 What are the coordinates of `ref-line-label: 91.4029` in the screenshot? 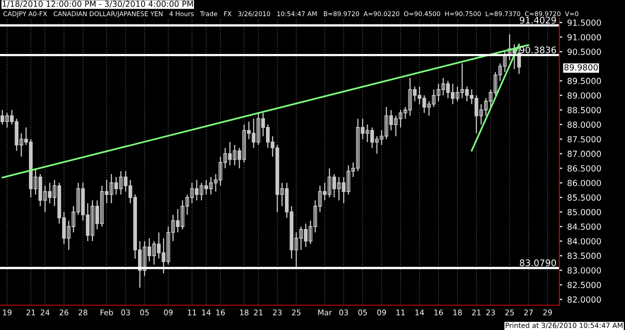 It's located at (538, 20).